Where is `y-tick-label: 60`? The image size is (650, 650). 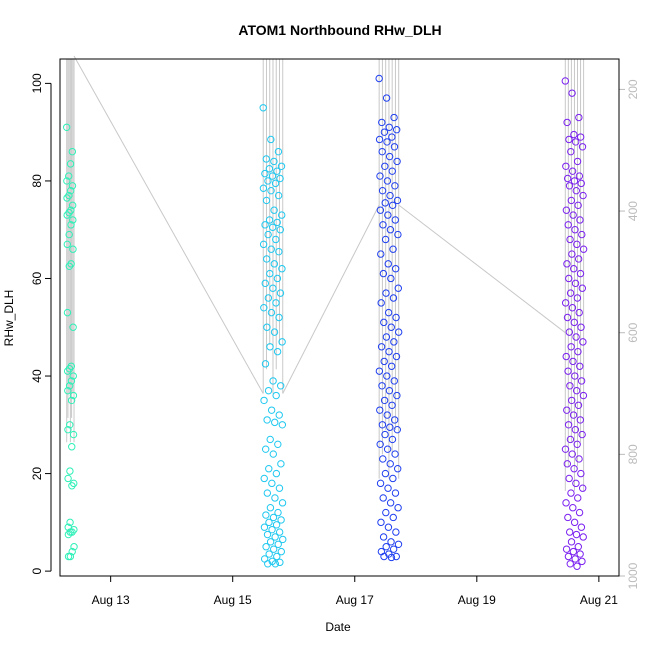 y-tick-label: 60 is located at coordinates (37, 278).